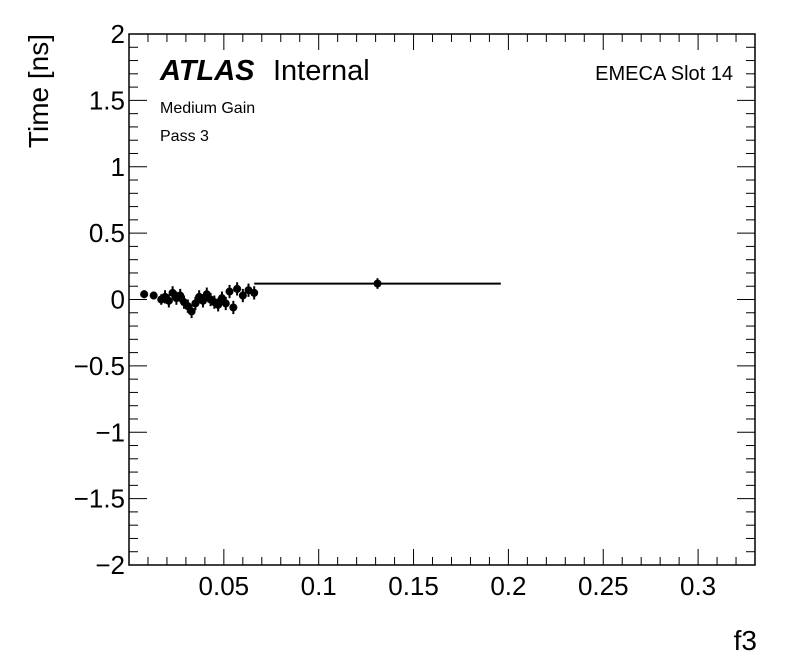 The image size is (796, 672). What do you see at coordinates (118, 167) in the screenshot?
I see `y-tick-label: 1` at bounding box center [118, 167].